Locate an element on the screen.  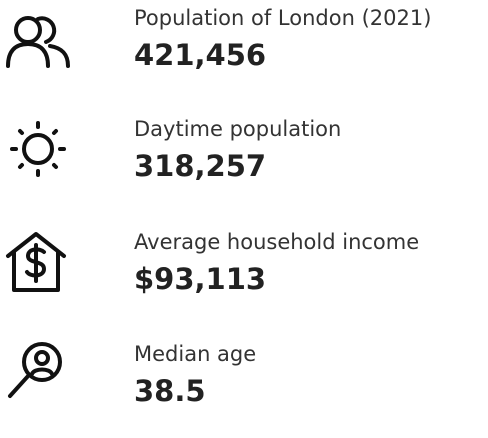
age-search-icon is located at coordinates (35, 370).